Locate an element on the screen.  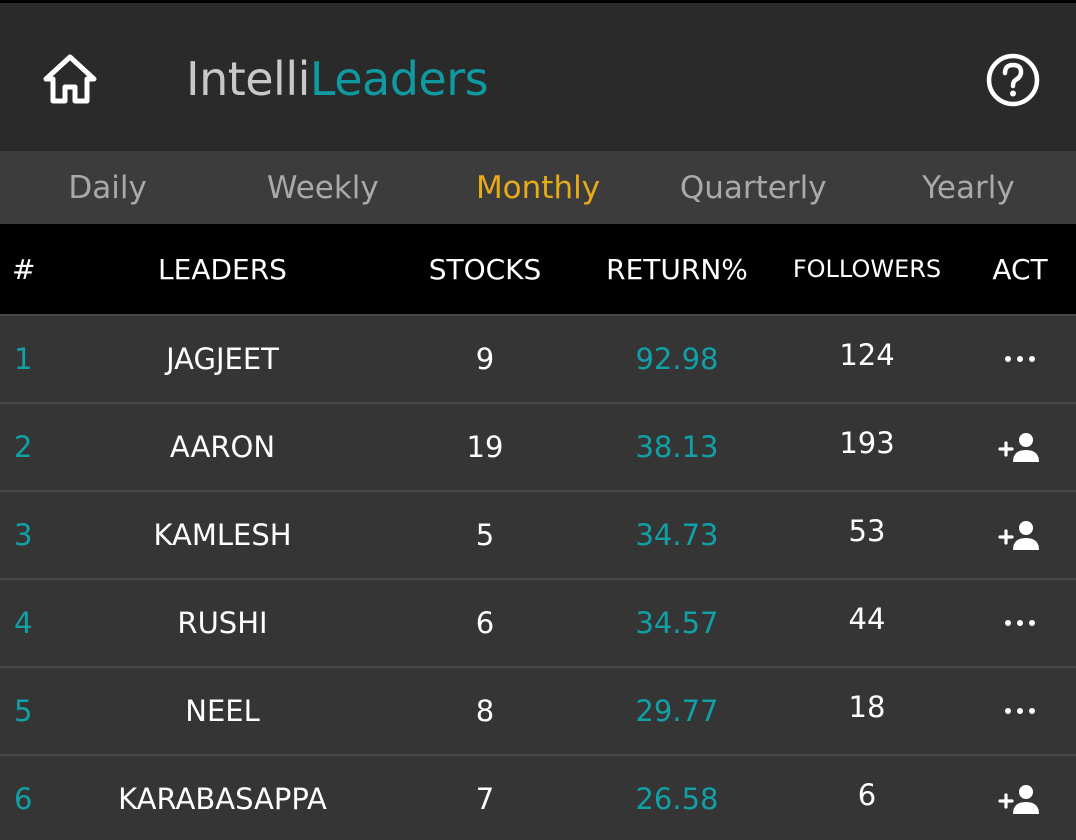
rank-cell: 3 is located at coordinates (23, 535).